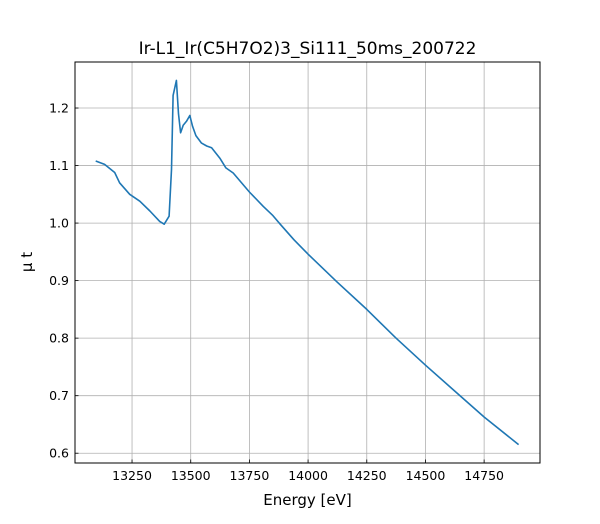 Image resolution: width=600 pixels, height=524 pixels. What do you see at coordinates (59, 280) in the screenshot?
I see `y-tick-label: 0.9` at bounding box center [59, 280].